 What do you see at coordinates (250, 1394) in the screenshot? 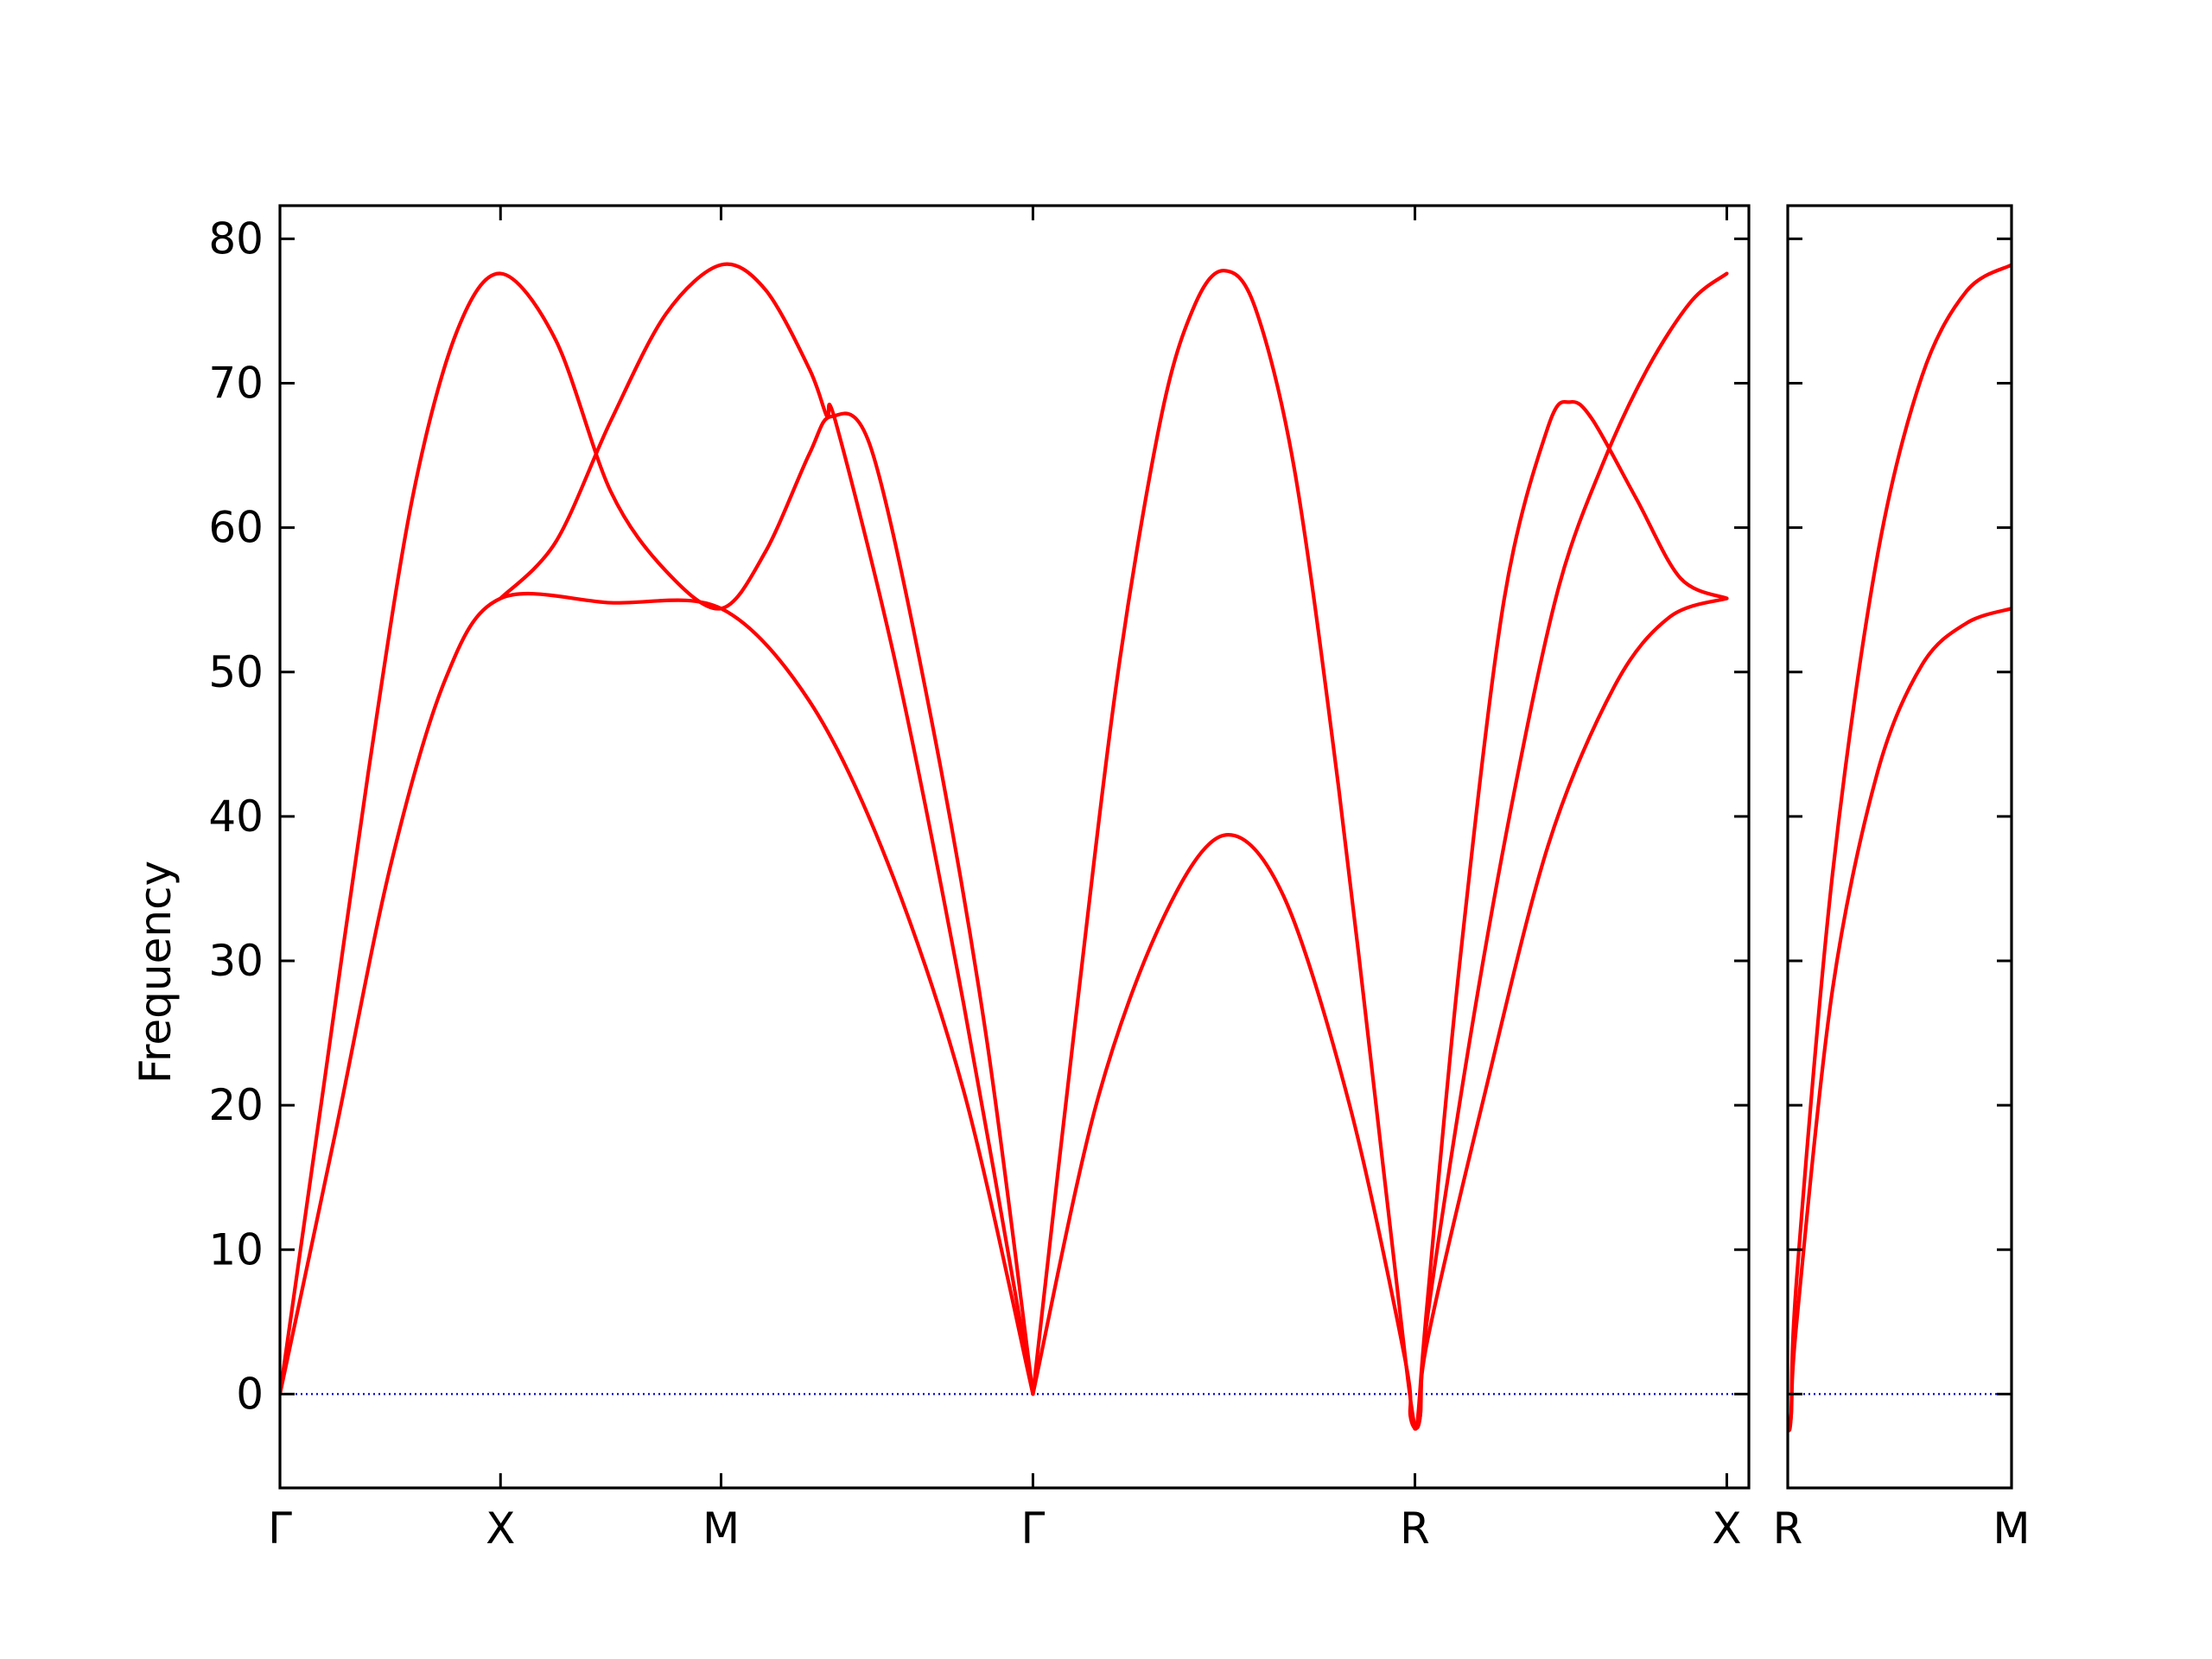
I see `y-tick-label: 0` at bounding box center [250, 1394].